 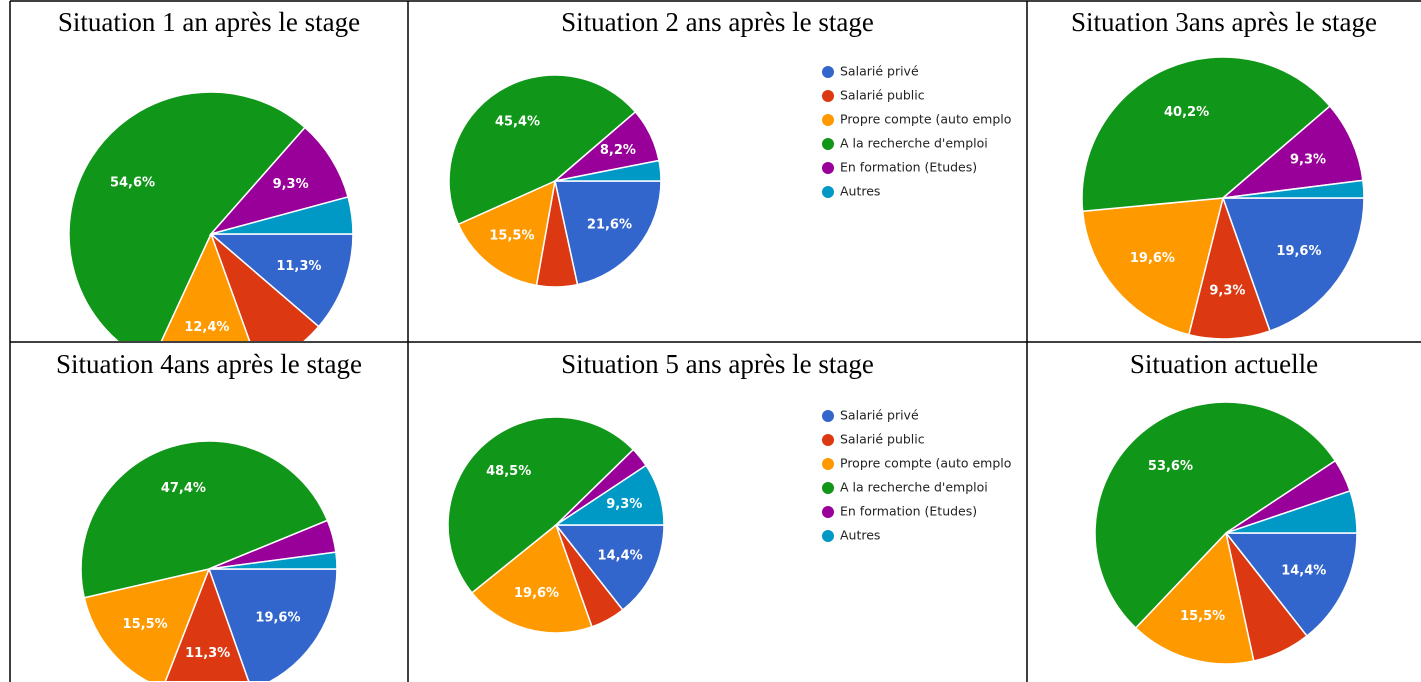 I want to click on value-label: 48,5%, so click(x=508, y=471).